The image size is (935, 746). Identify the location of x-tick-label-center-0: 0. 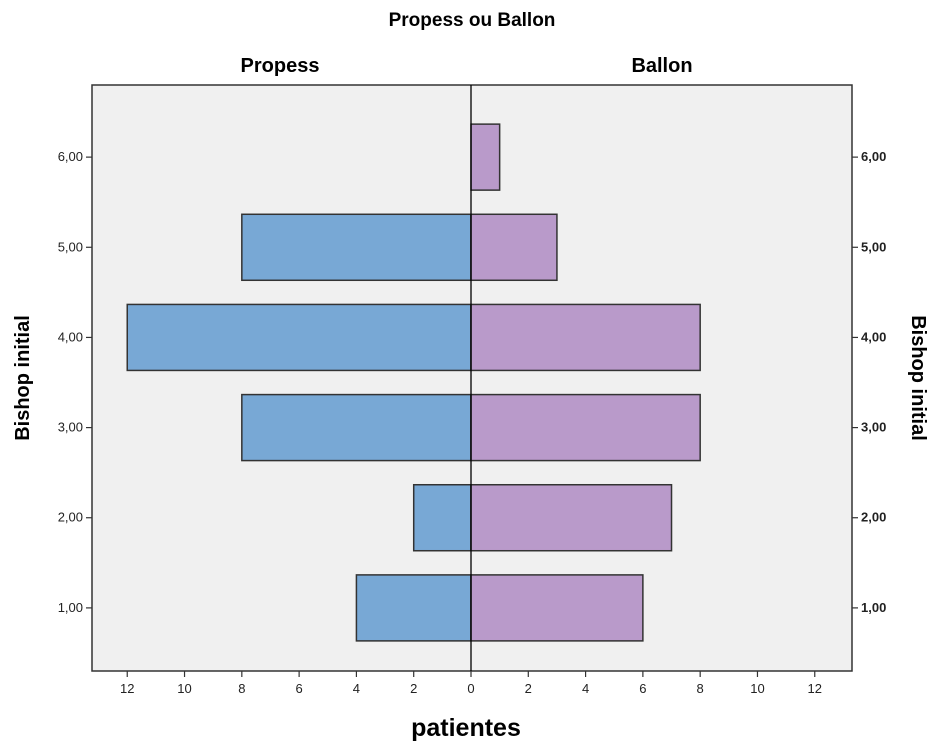
(470, 688).